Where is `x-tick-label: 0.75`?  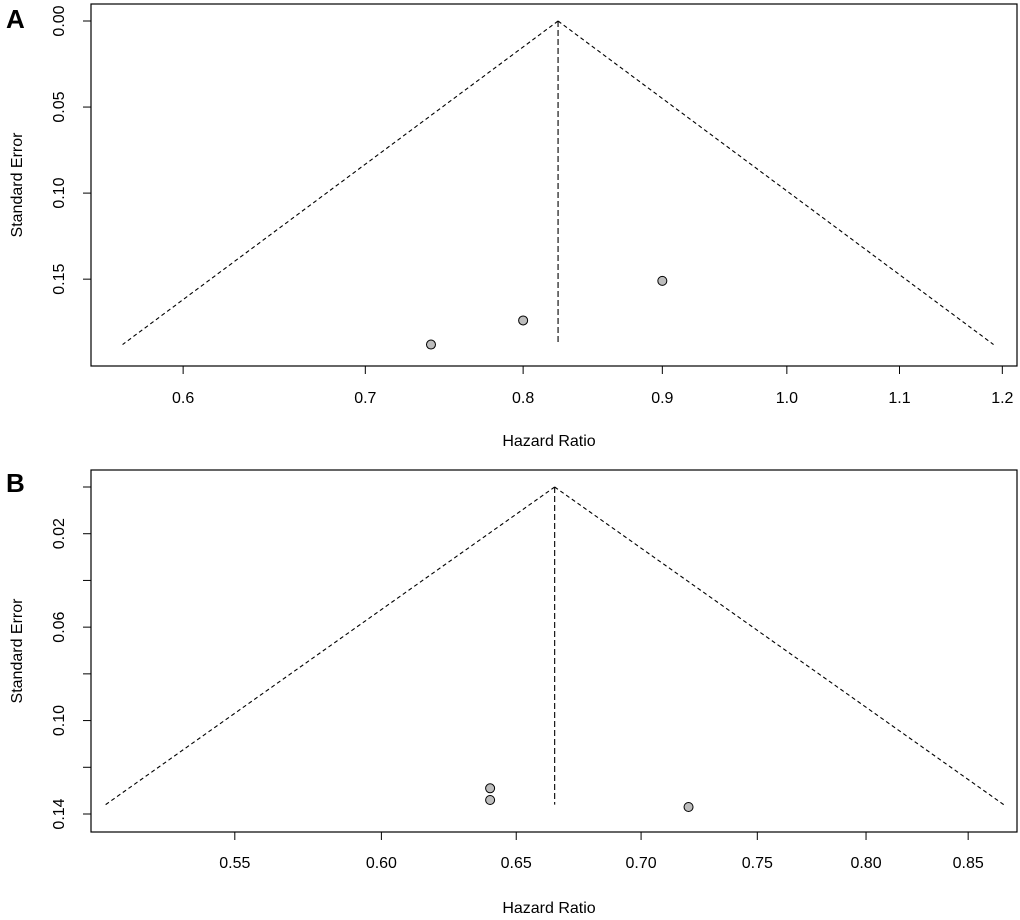 x-tick-label: 0.75 is located at coordinates (757, 863).